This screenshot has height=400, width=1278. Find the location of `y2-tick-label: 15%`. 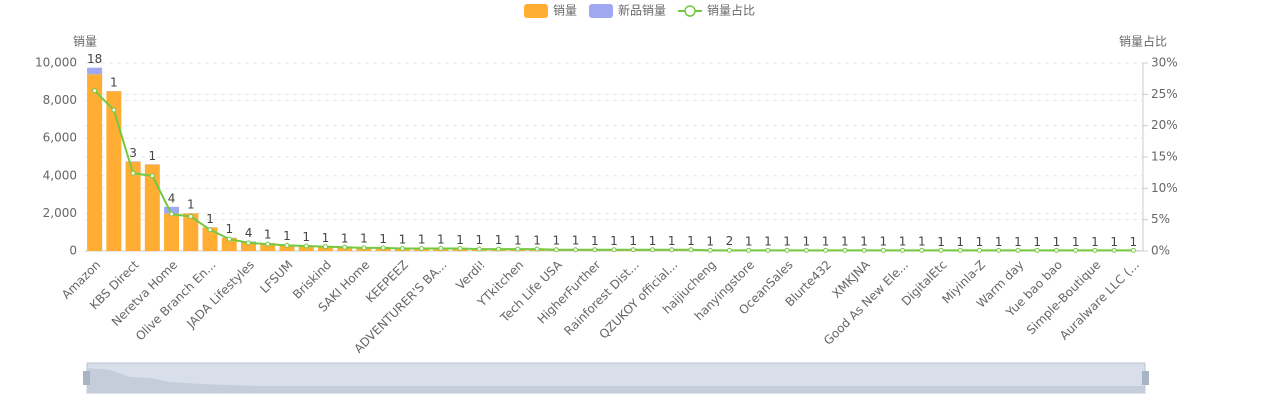

y2-tick-label: 15% is located at coordinates (1164, 157).